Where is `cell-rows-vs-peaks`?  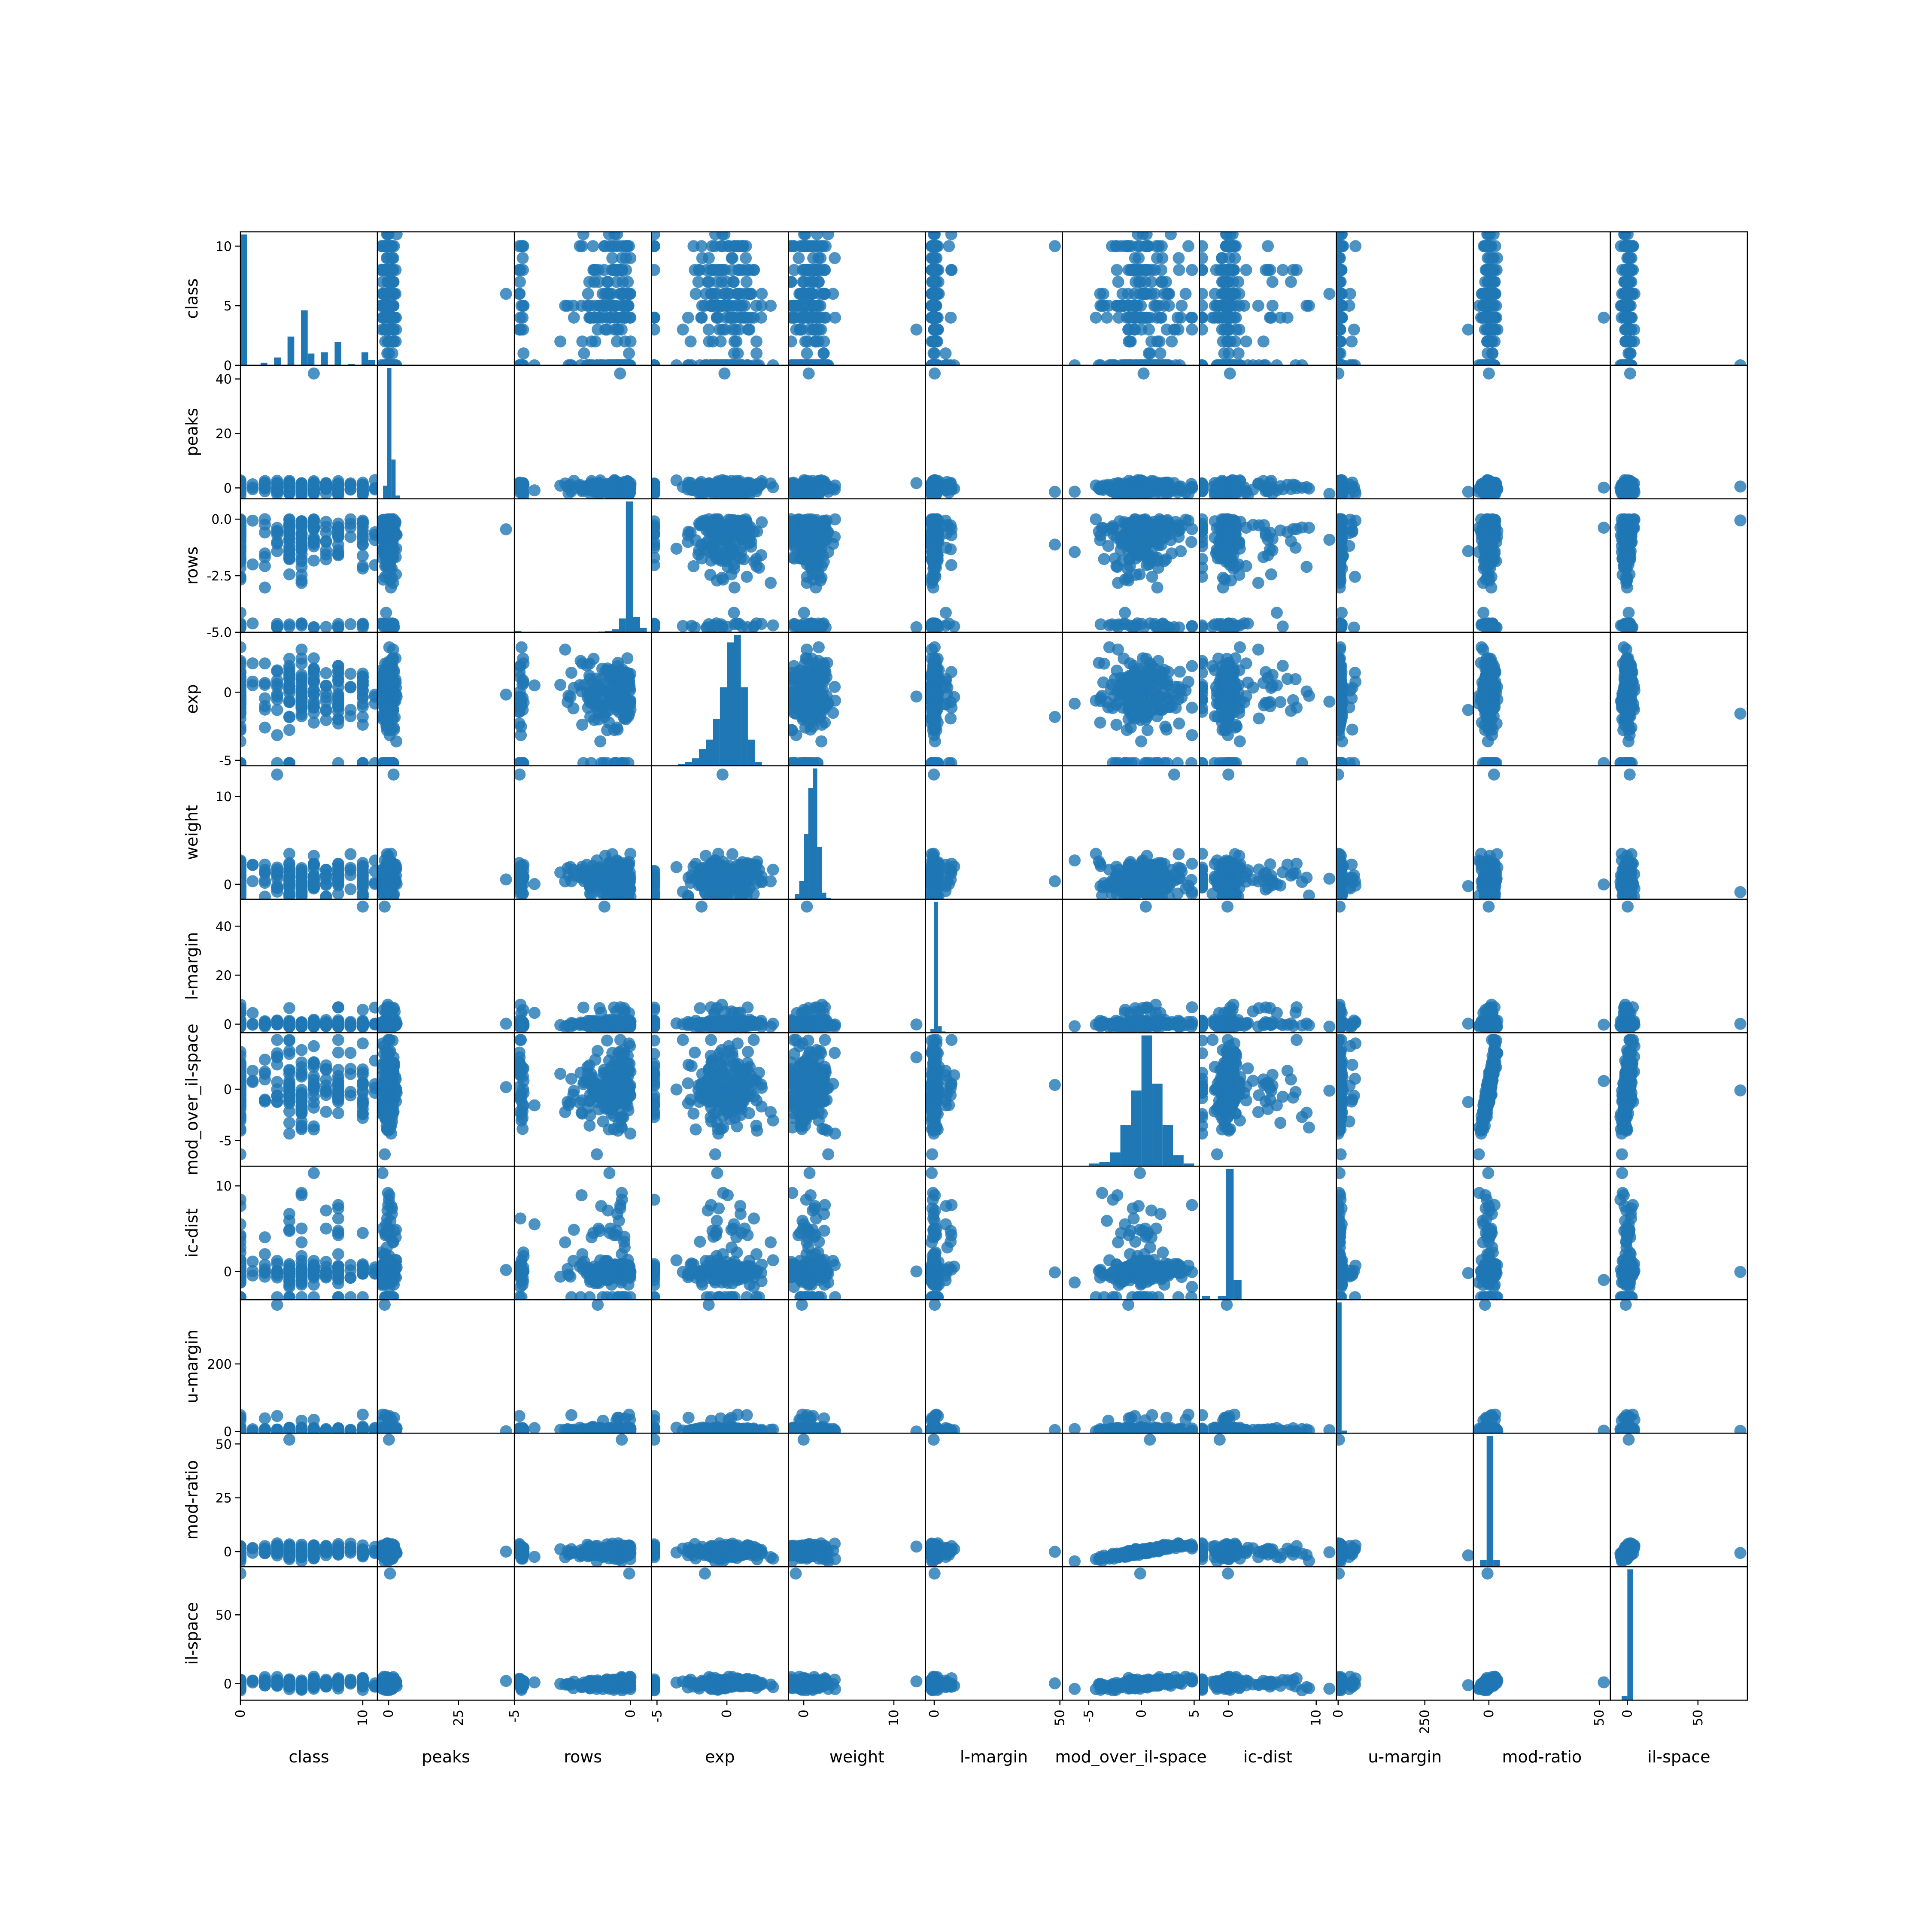
cell-rows-vs-peaks is located at coordinates (444, 566).